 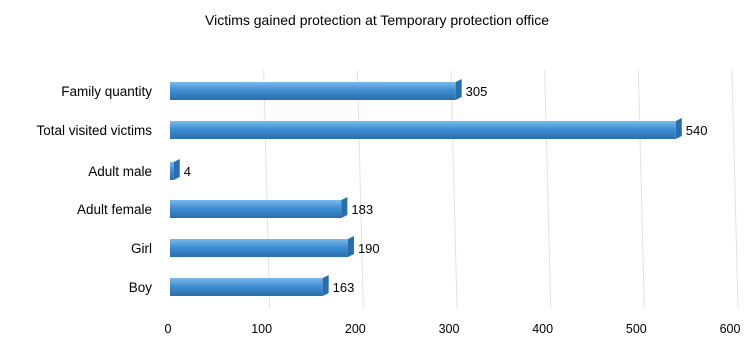 What do you see at coordinates (94, 130) in the screenshot?
I see `category-label: Total visited victims` at bounding box center [94, 130].